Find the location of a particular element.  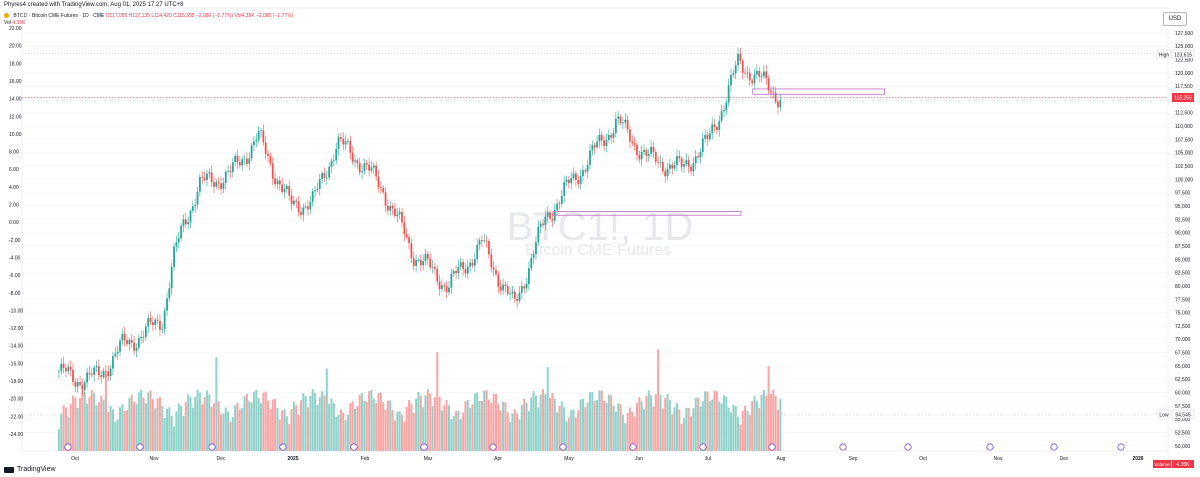

tradingview-logo: TradingView is located at coordinates (30, 469).